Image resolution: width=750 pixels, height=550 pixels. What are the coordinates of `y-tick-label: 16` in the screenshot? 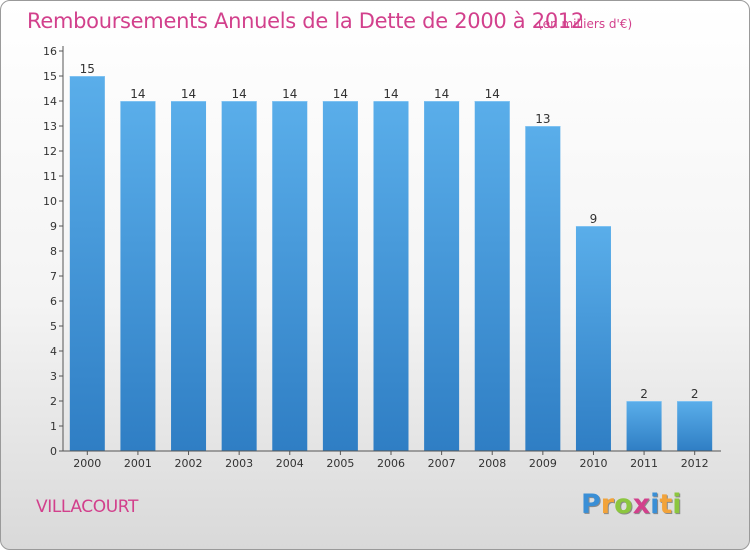 It's located at (50, 51).